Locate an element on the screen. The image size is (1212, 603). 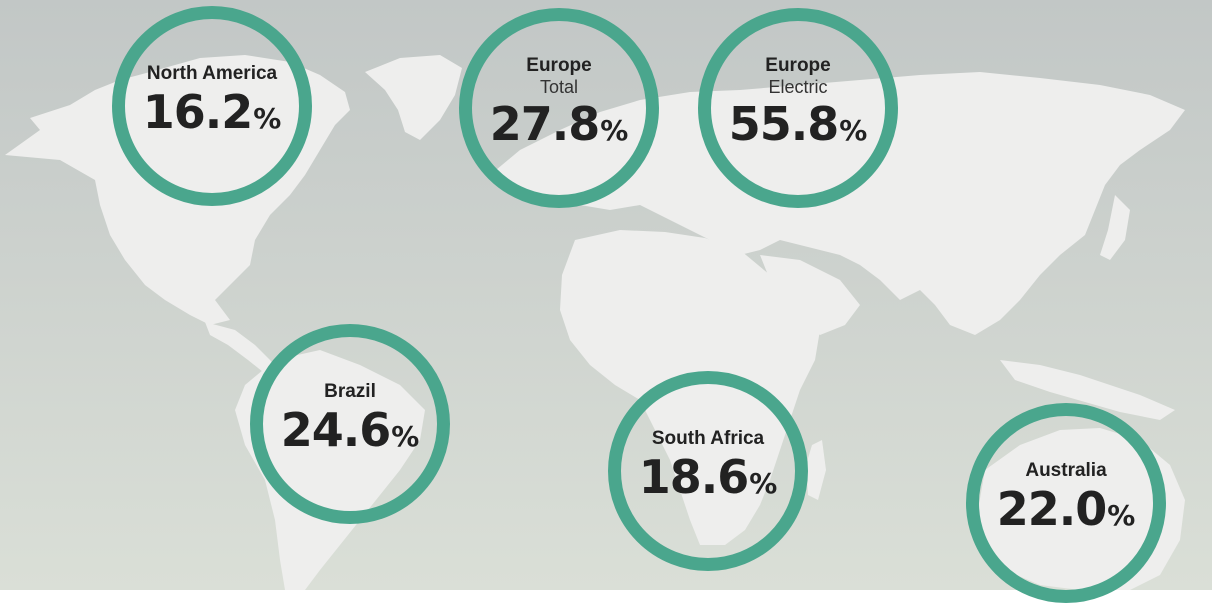
value: 16.2% is located at coordinates (212, 118).